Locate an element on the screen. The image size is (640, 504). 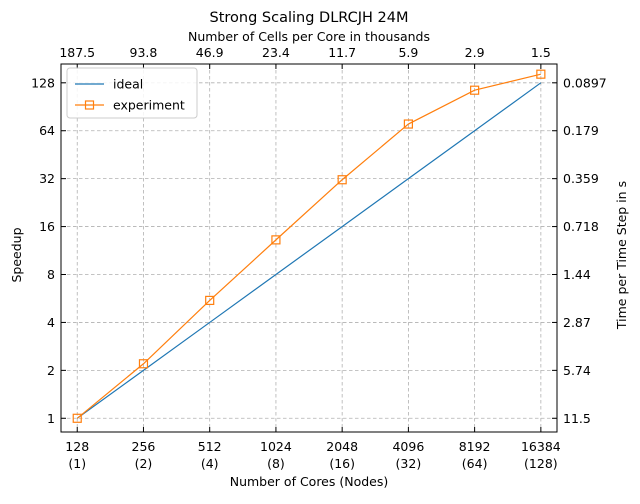
x-tick-label: 256 is located at coordinates (144, 446).